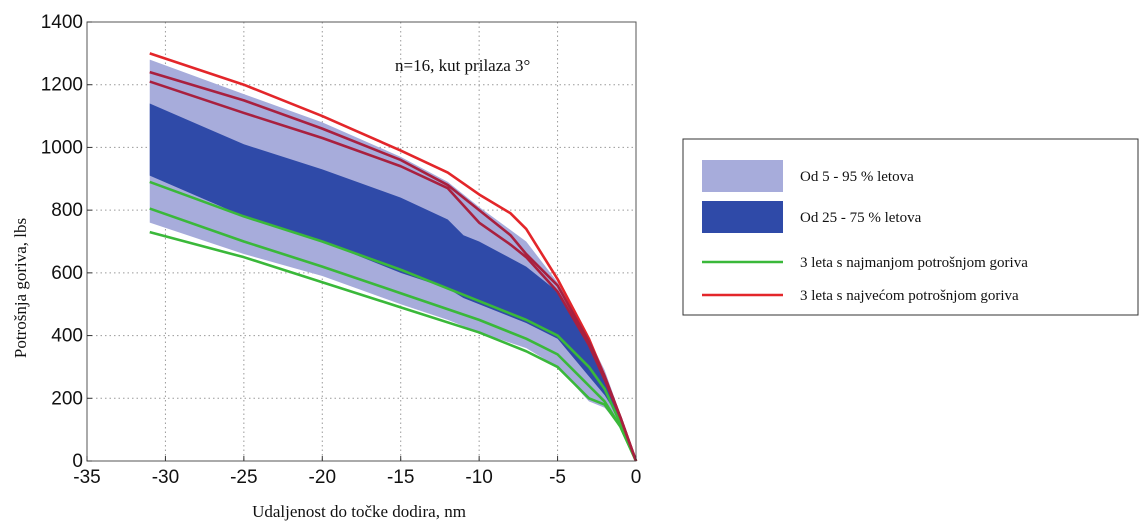 Image resolution: width=1142 pixels, height=527 pixels. Describe the element at coordinates (86, 477) in the screenshot. I see `x-tick-label: -35` at that location.